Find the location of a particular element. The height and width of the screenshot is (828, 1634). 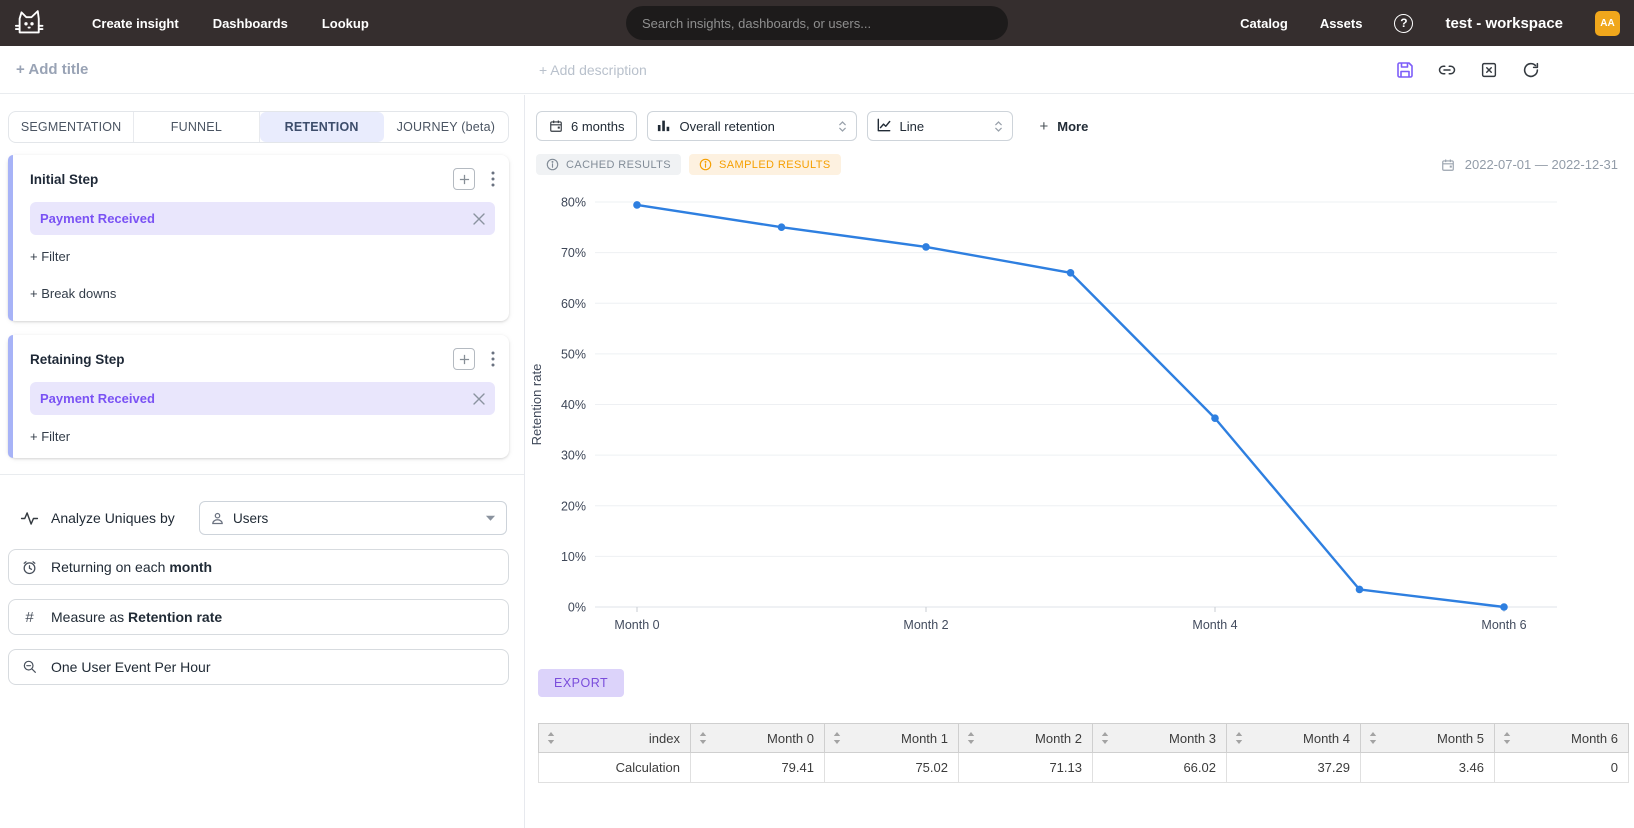

svg-text: Retention rate is located at coordinates (536, 405).